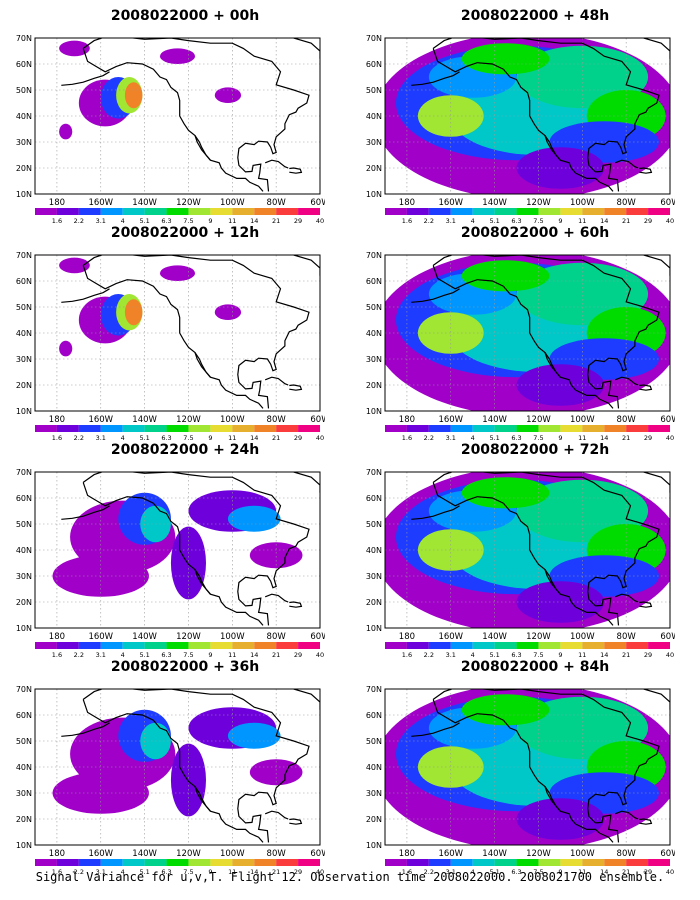 The image size is (700, 900). Describe the element at coordinates (407, 872) in the screenshot. I see `colorbar-label: 1.6` at that location.